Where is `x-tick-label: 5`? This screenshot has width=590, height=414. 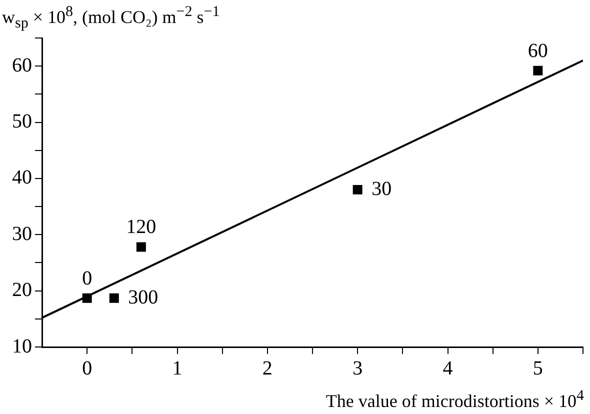 x-tick-label: 5 is located at coordinates (537, 368).